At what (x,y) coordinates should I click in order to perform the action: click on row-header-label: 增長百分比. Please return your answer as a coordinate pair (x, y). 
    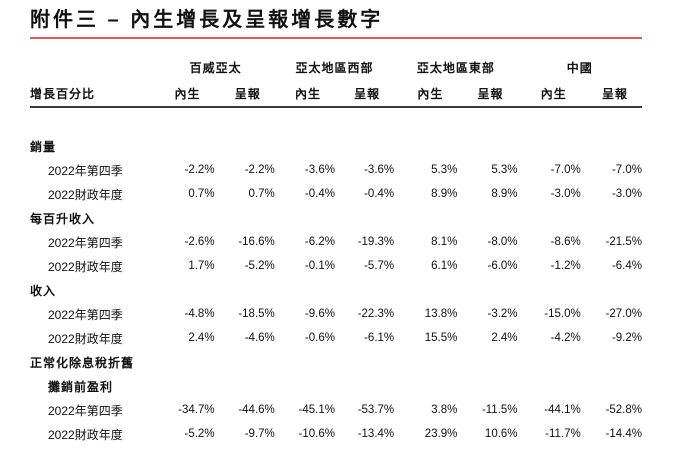
    Looking at the image, I should click on (93, 94).